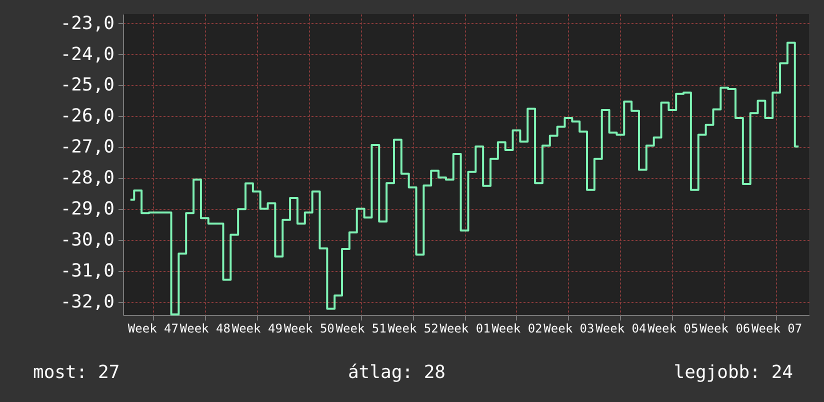 This screenshot has height=402, width=824. What do you see at coordinates (517, 329) in the screenshot?
I see `x-tick-label: Week 02` at bounding box center [517, 329].